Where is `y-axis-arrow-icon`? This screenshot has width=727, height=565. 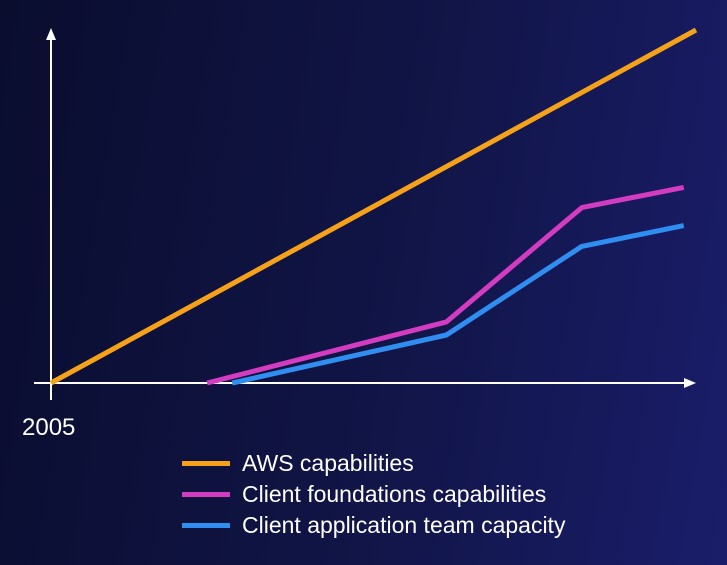 y-axis-arrow-icon is located at coordinates (51, 34).